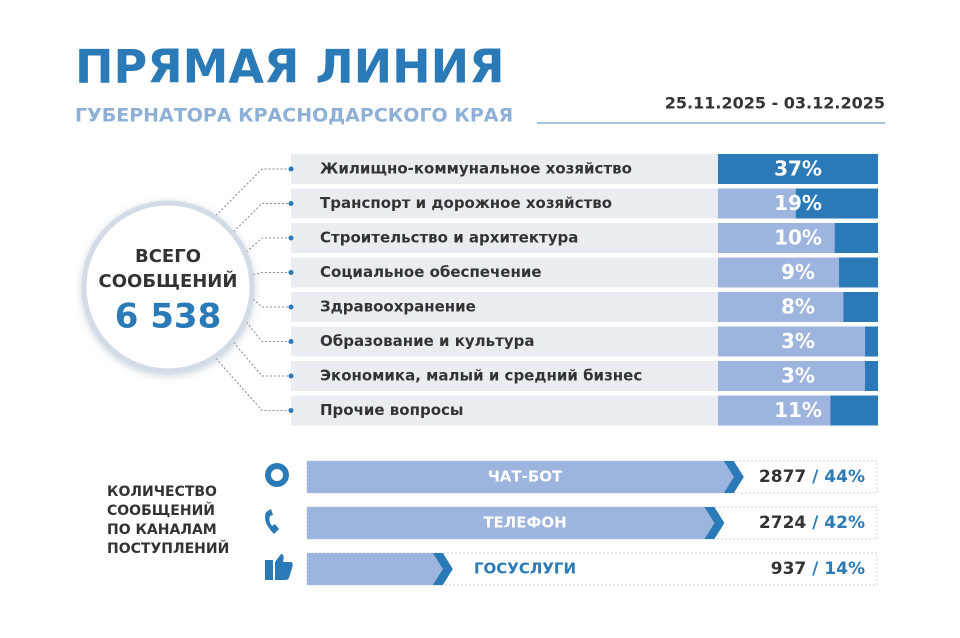 This screenshot has width=960, height=638. Describe the element at coordinates (476, 169) in the screenshot. I see `topic-name: Жилищно-коммунальное хозяйство` at that location.